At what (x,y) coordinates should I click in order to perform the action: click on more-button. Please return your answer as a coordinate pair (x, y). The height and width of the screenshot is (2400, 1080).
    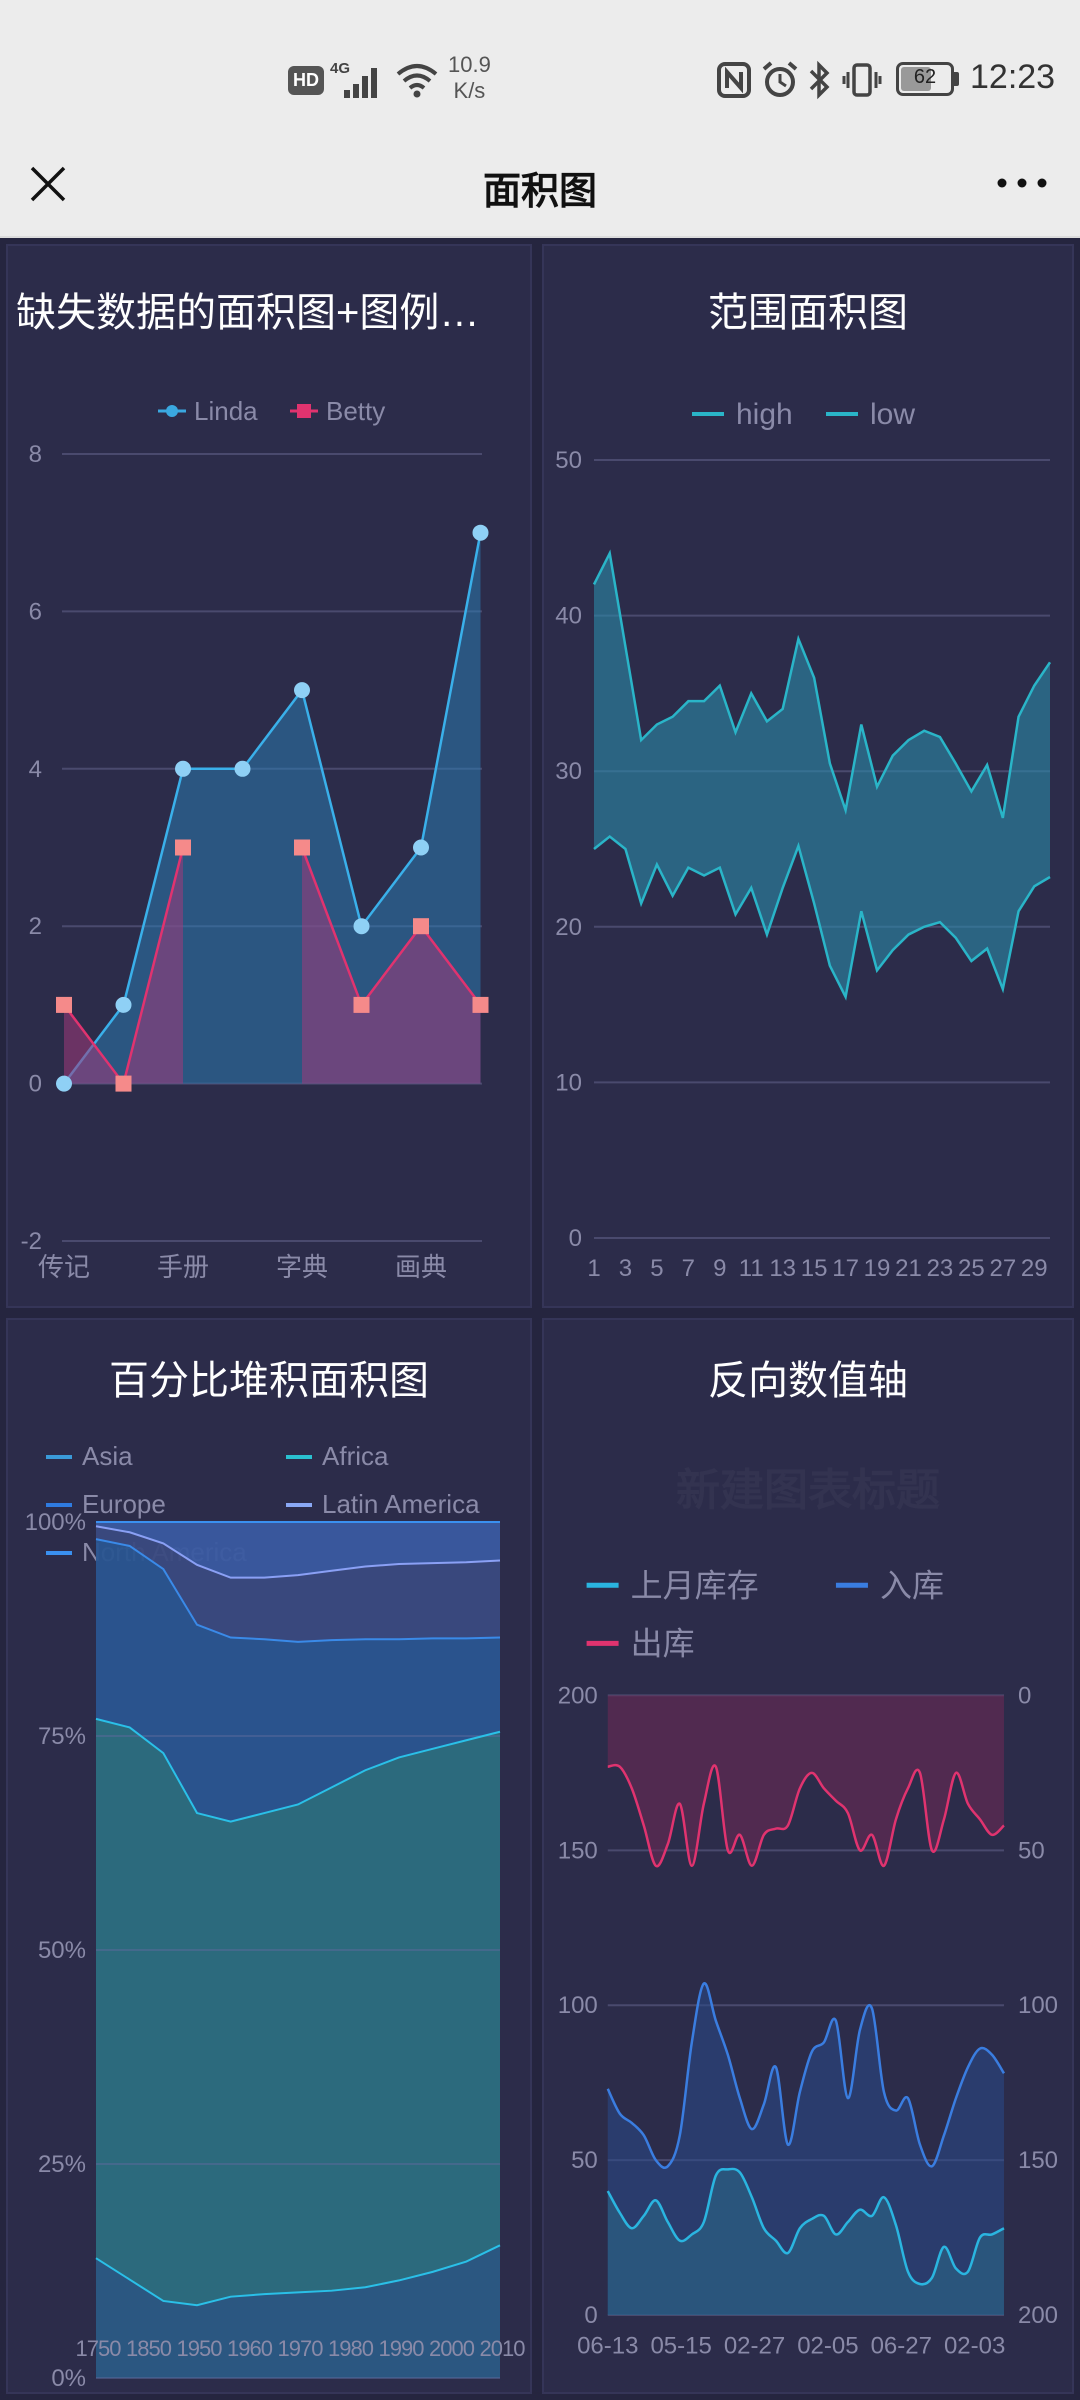
    Looking at the image, I should click on (1022, 183).